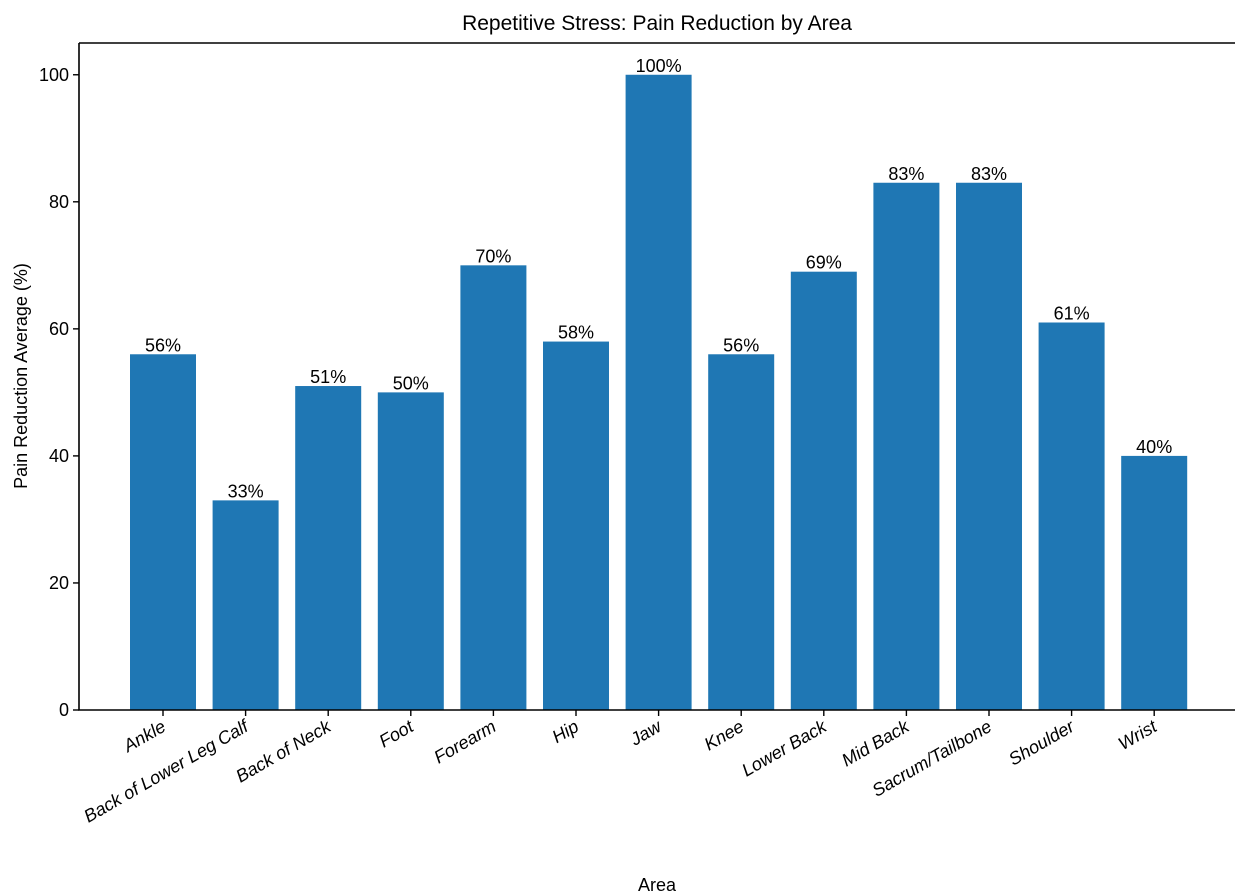 The height and width of the screenshot is (896, 1235). Describe the element at coordinates (724, 735) in the screenshot. I see `x-tick-label: Knee` at that location.